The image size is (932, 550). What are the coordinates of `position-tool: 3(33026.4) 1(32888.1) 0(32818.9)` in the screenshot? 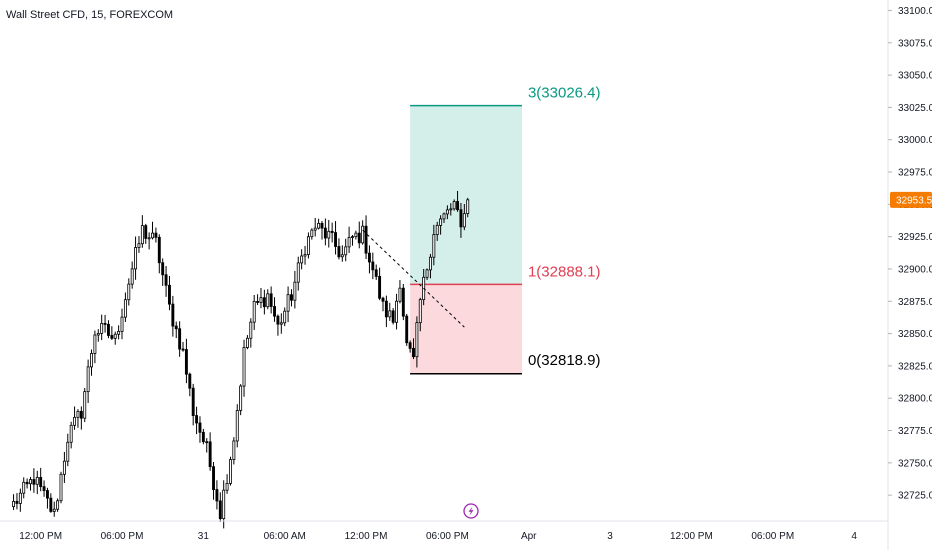 It's located at (505, 230).